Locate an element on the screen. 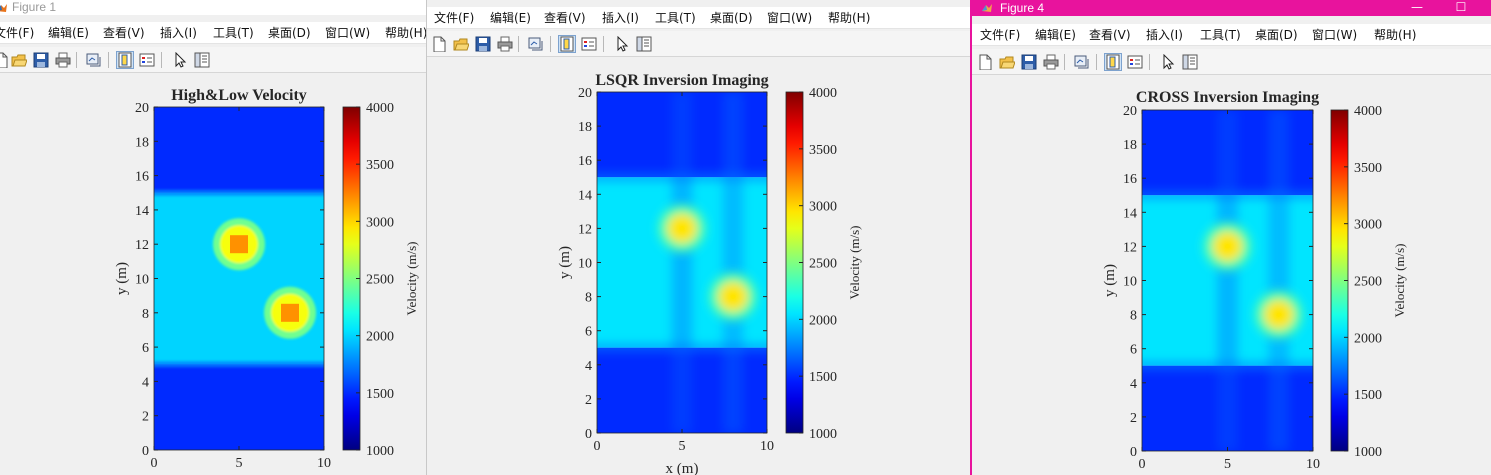 This screenshot has height=475, width=1491. menu-bar: 文件(F) 编辑(E) 查看(V) 插入(I) 工具(T) 桌面(D) 窗口(W) 帮助(H) is located at coordinates (1231, 35).